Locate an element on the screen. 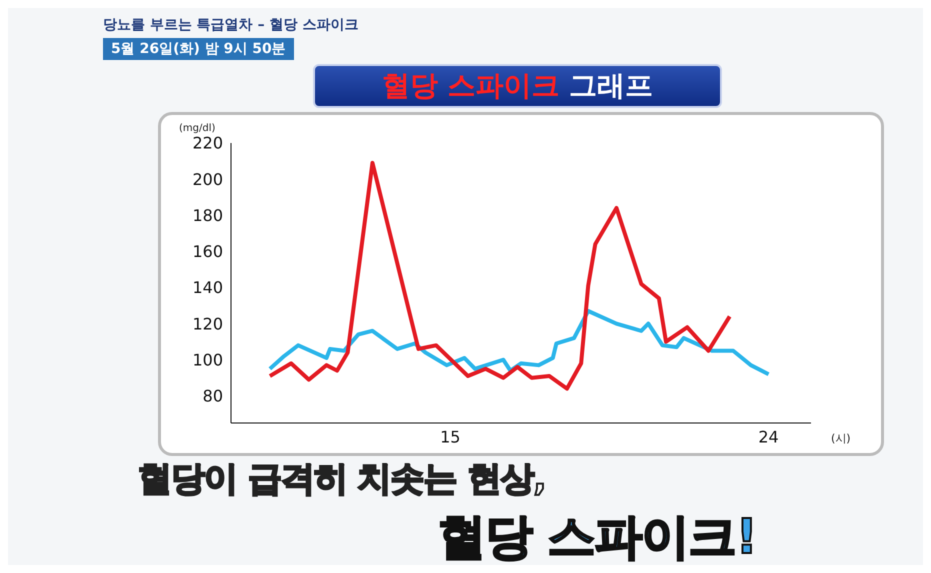 The height and width of the screenshot is (573, 931). y-tick-label: 180 is located at coordinates (207, 215).